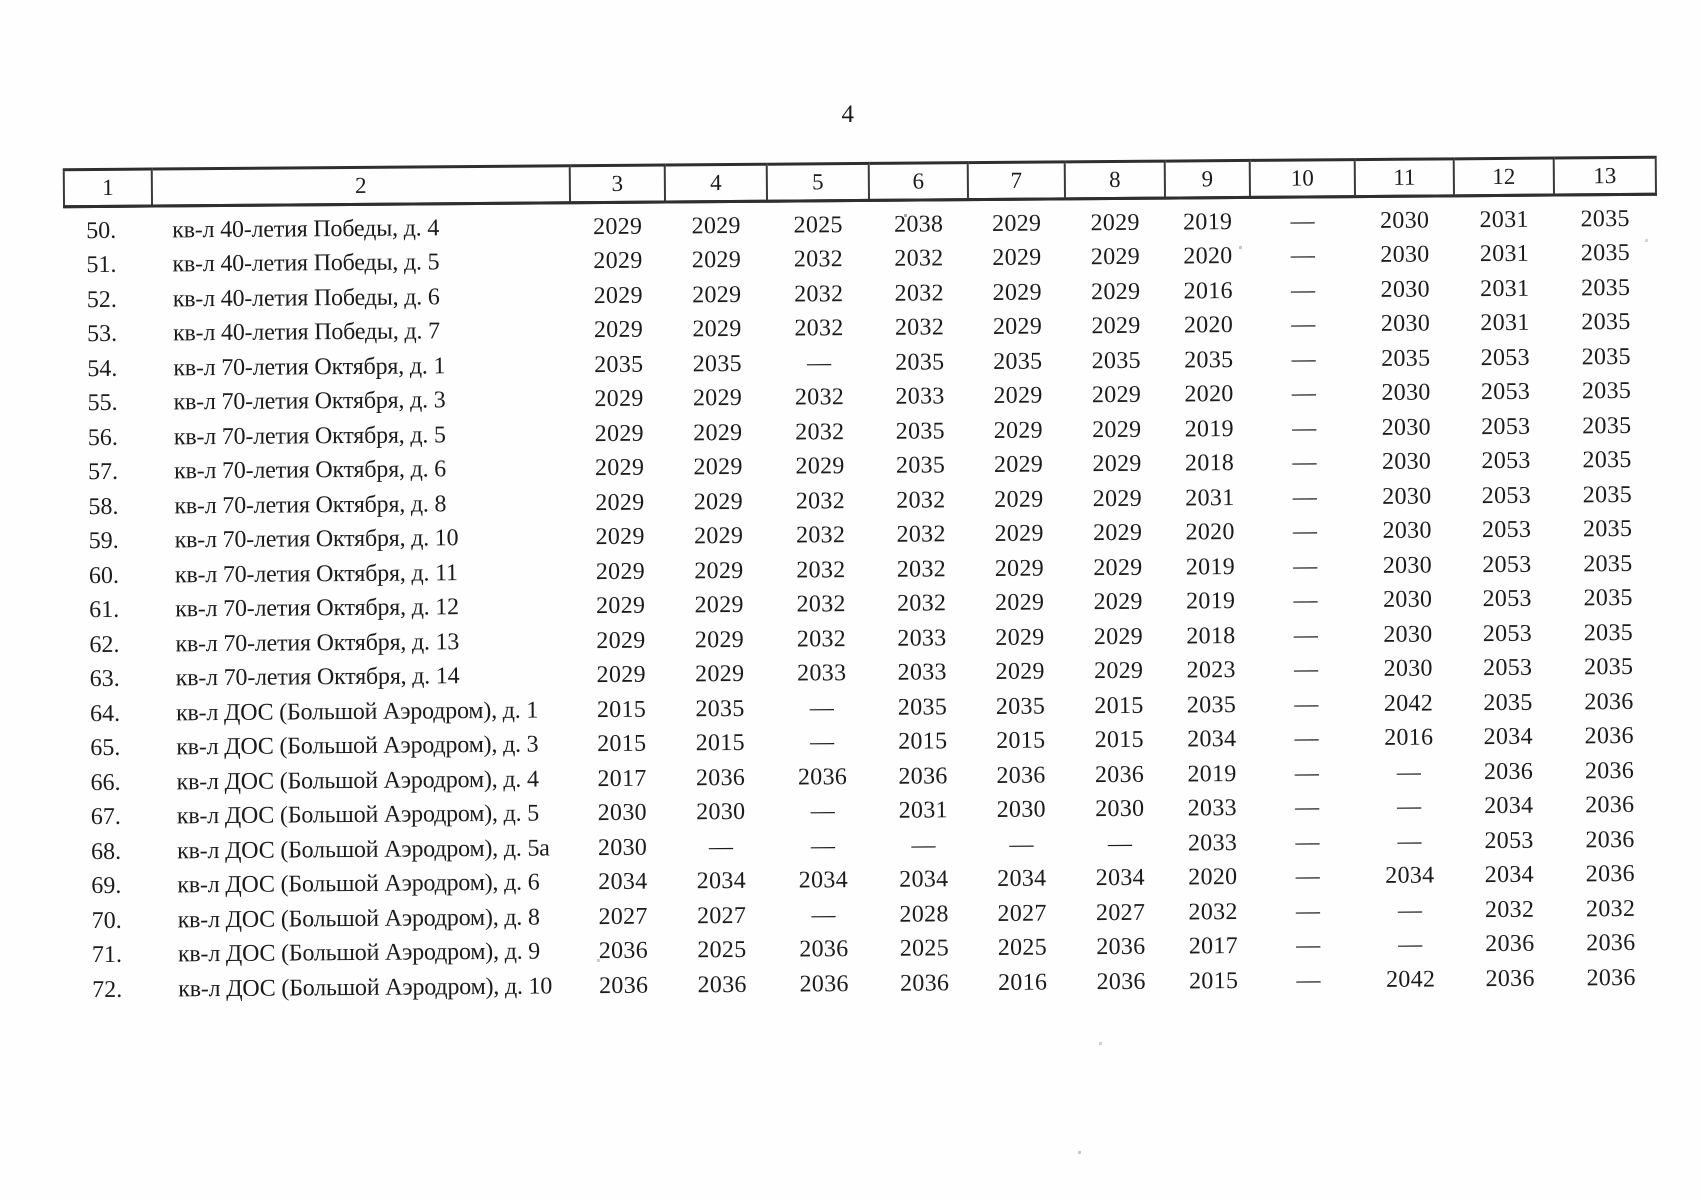 The height and width of the screenshot is (1200, 1701). What do you see at coordinates (818, 182) in the screenshot?
I see `column-header-5: 5` at bounding box center [818, 182].